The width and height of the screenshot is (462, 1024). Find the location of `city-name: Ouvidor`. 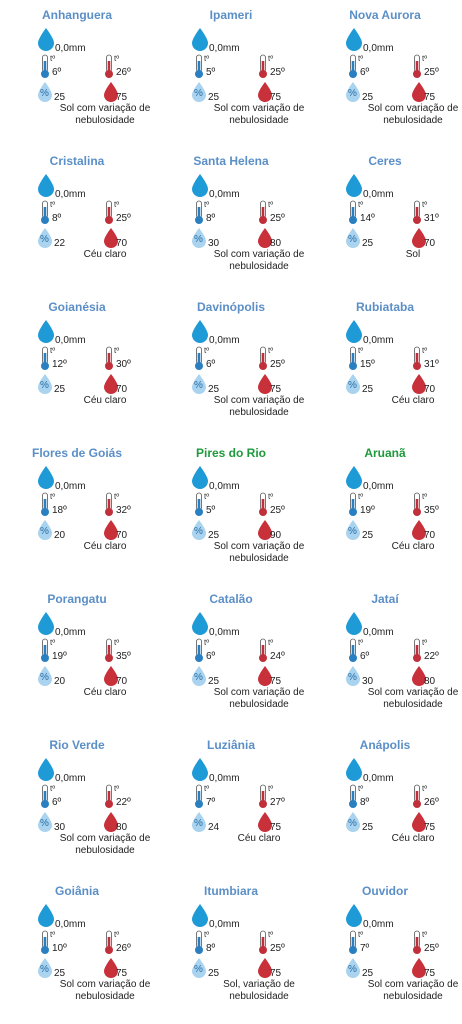

city-name: Ouvidor is located at coordinates (384, 891).